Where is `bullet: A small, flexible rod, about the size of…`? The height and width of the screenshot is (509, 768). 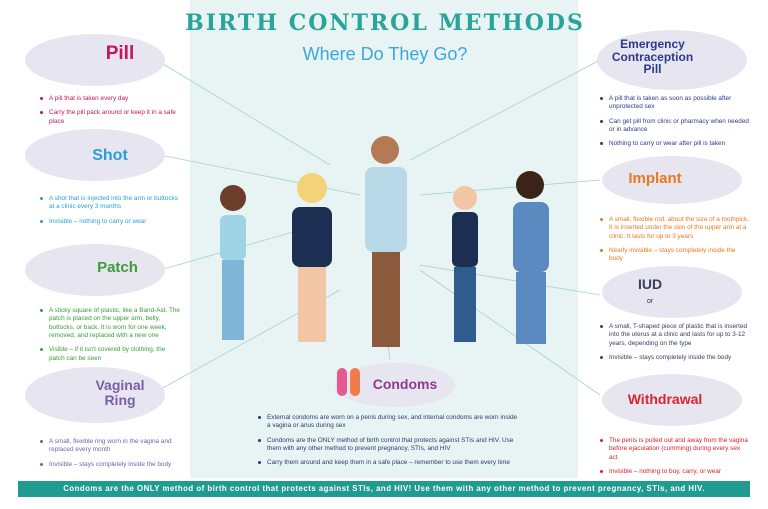 bullet: A small, flexible rod, about the size of… is located at coordinates (675, 228).